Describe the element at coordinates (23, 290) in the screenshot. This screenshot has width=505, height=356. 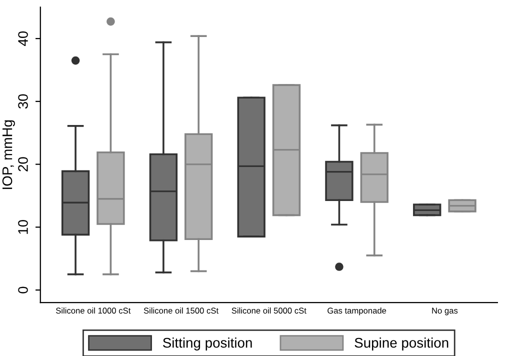
I see `y-tick-label: 0` at that location.